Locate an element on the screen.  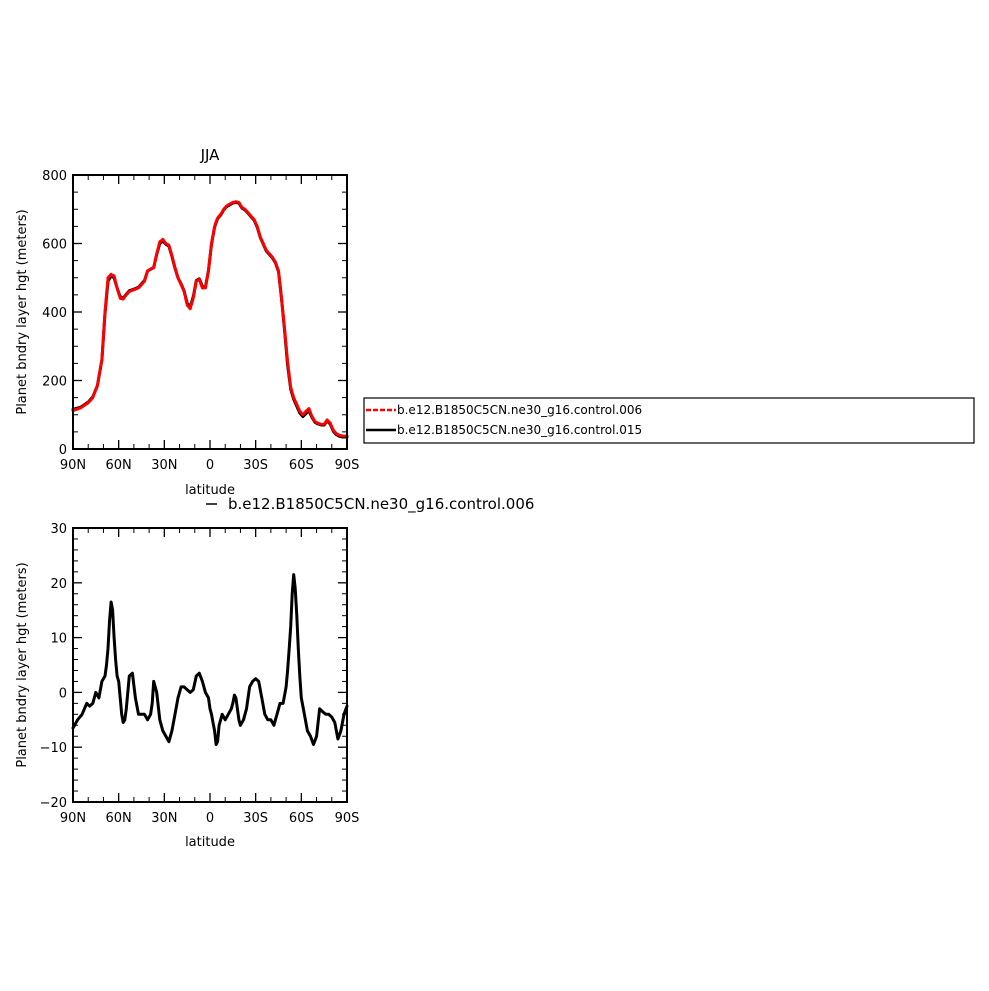
bottom-plot-frame is located at coordinates (210, 665).